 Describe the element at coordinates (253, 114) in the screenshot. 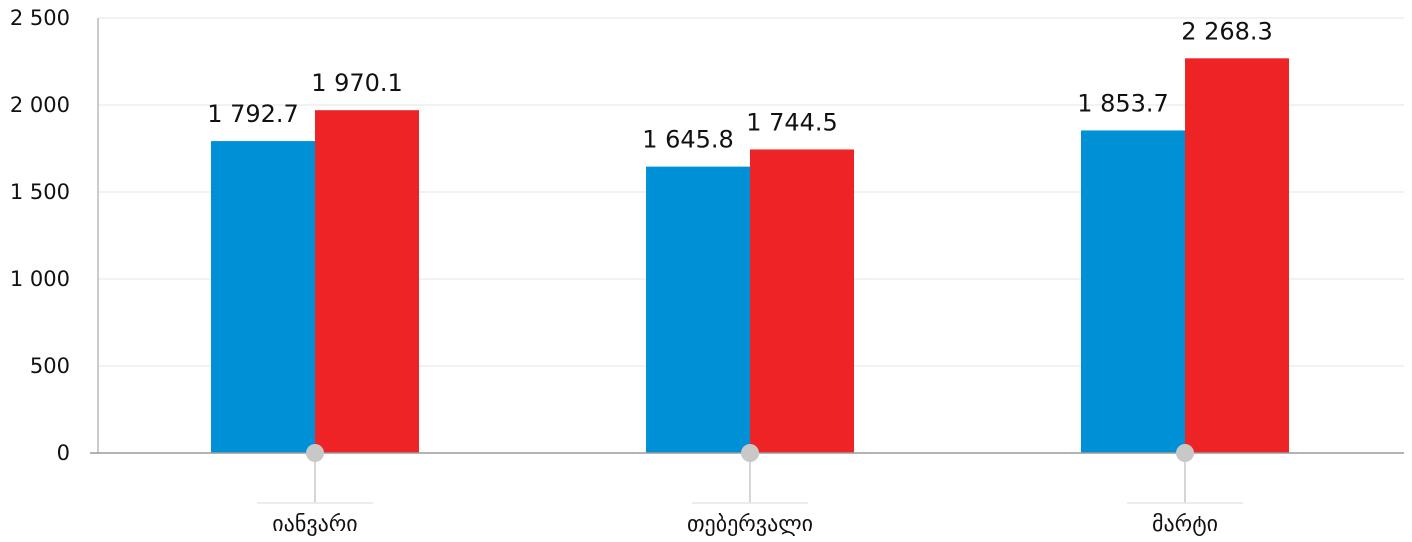

I see `data-label: 1 792.7` at that location.